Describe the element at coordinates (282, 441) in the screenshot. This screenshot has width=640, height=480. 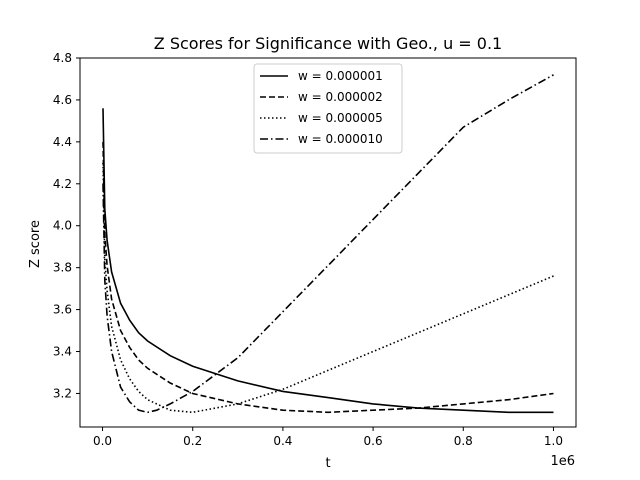
I see `x-tick-label: 0.4` at that location.